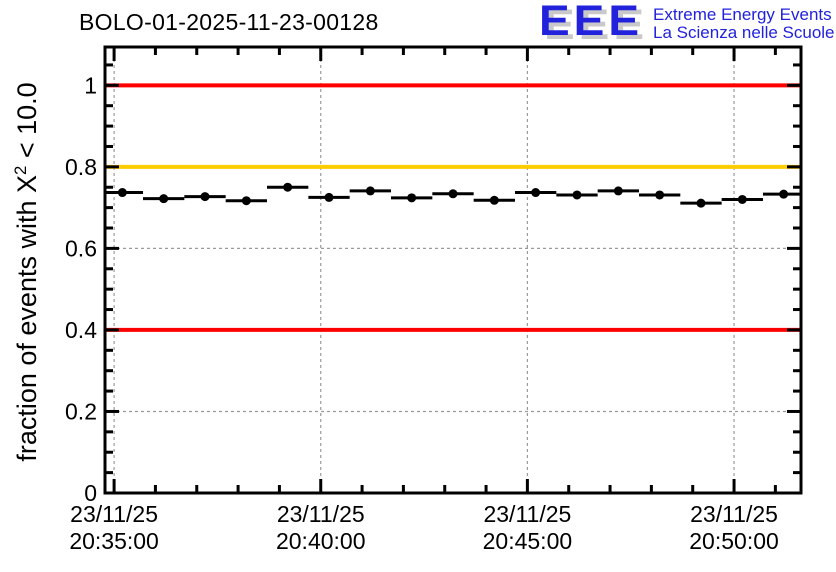  What do you see at coordinates (591, 22) in the screenshot?
I see `eee-logo-acronym: EEE` at bounding box center [591, 22].